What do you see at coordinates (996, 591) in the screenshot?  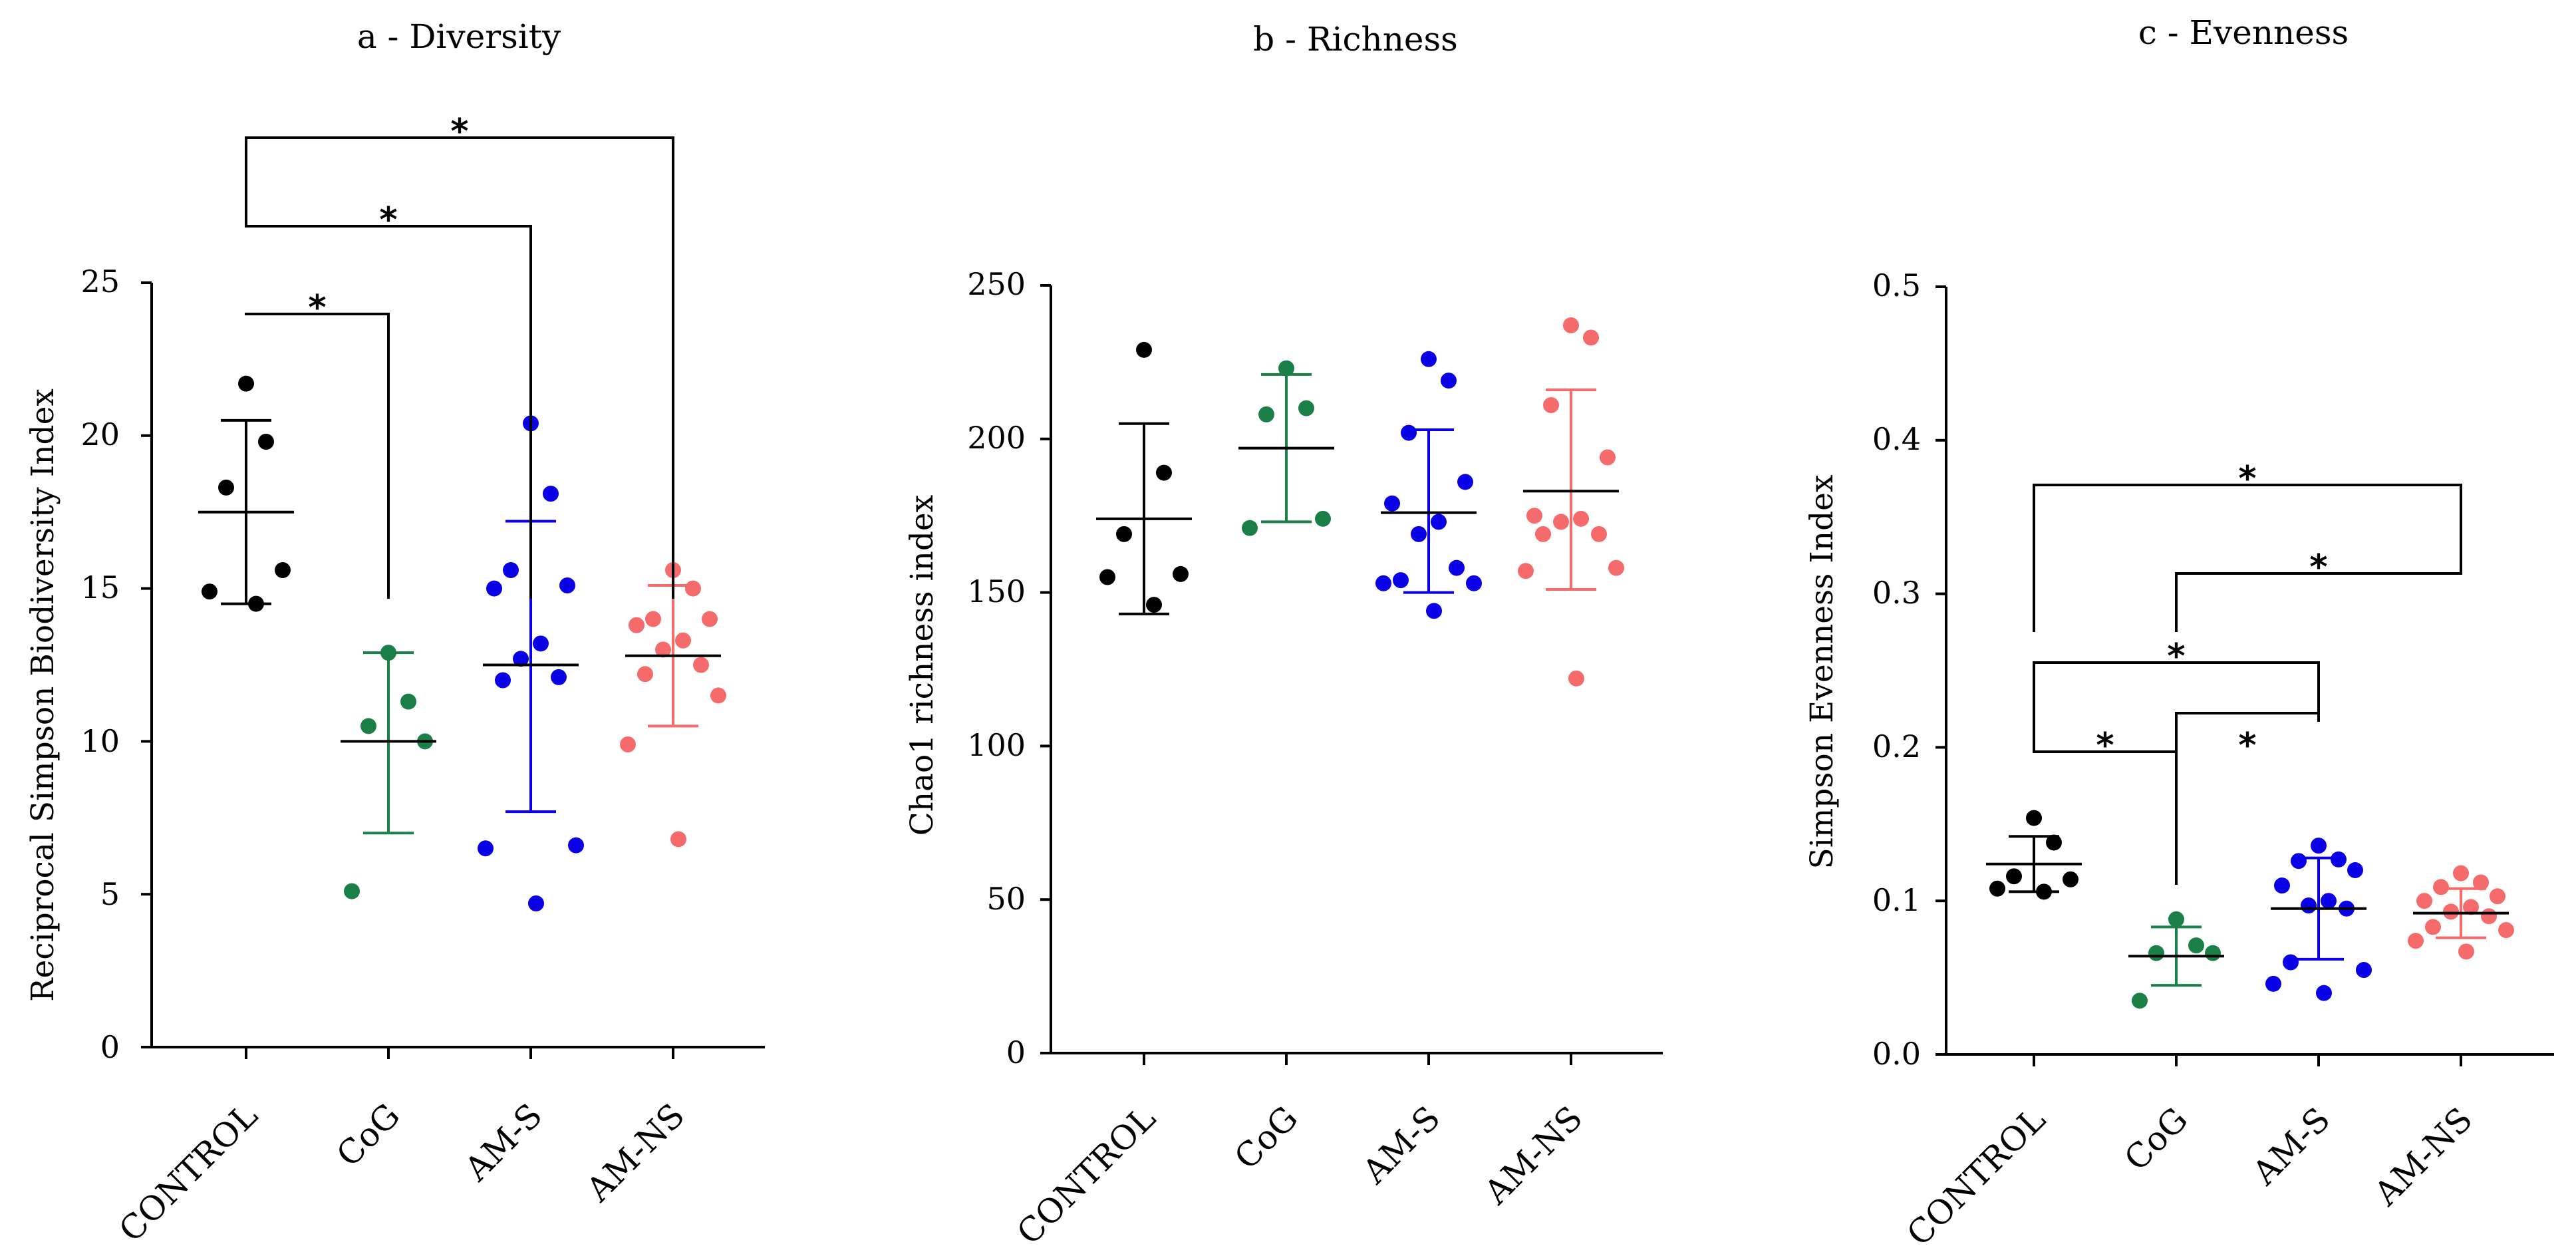 I see `y-tick-label: 150` at bounding box center [996, 591].